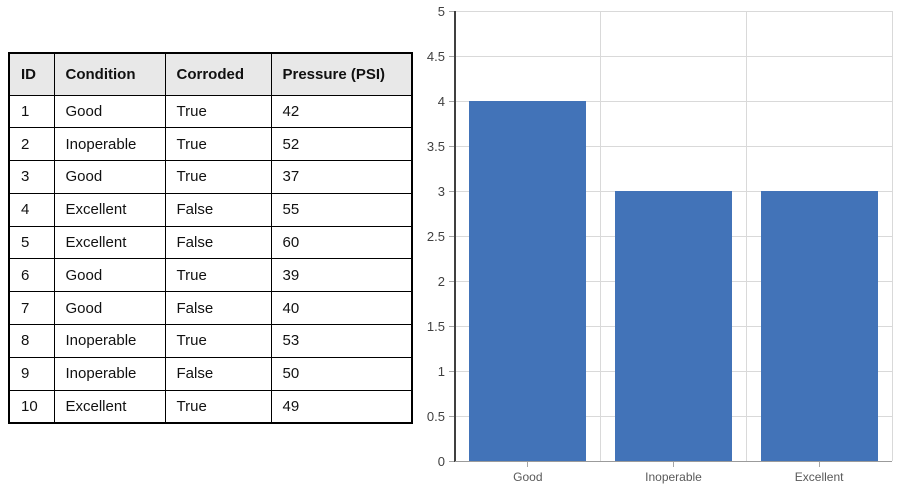 This screenshot has height=487, width=904. Describe the element at coordinates (31, 111) in the screenshot. I see `table-cell: 1` at that location.